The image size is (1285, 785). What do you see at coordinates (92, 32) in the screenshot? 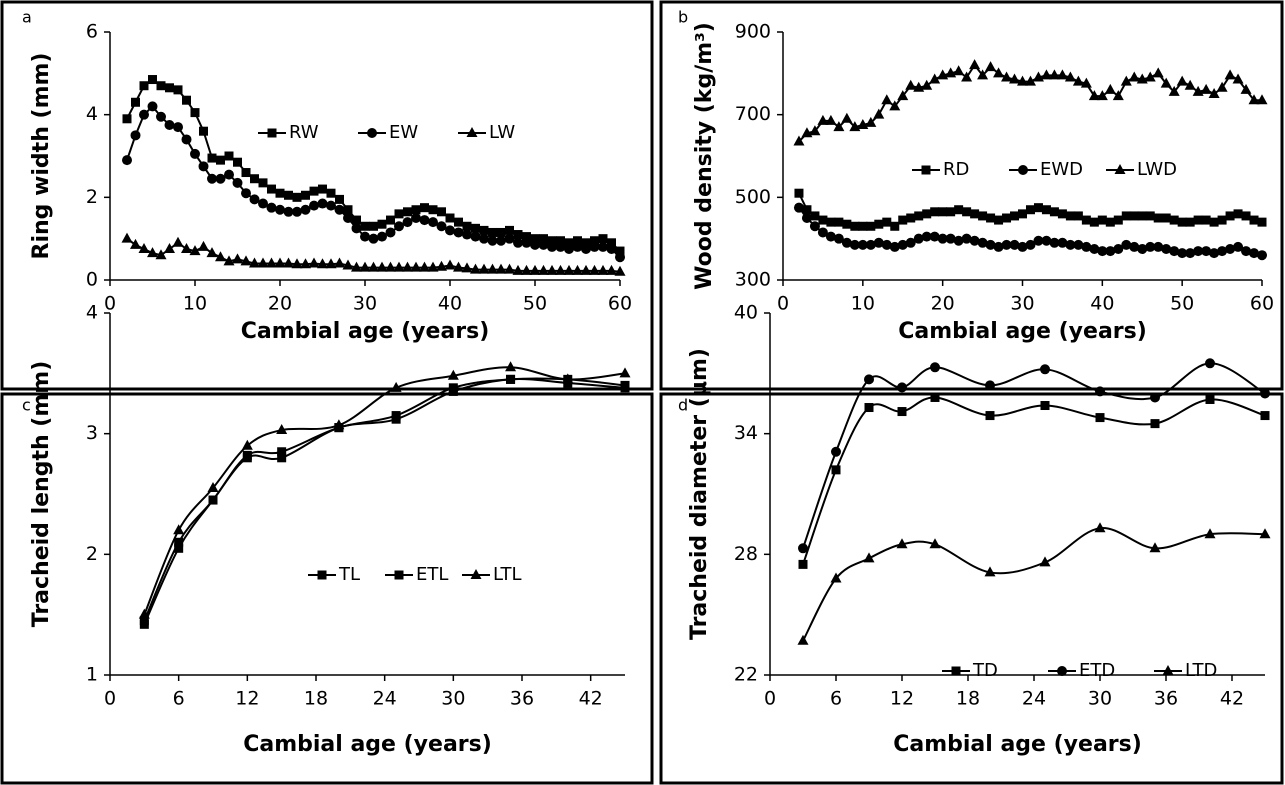
I see `y-tick-label: 6` at bounding box center [92, 32].